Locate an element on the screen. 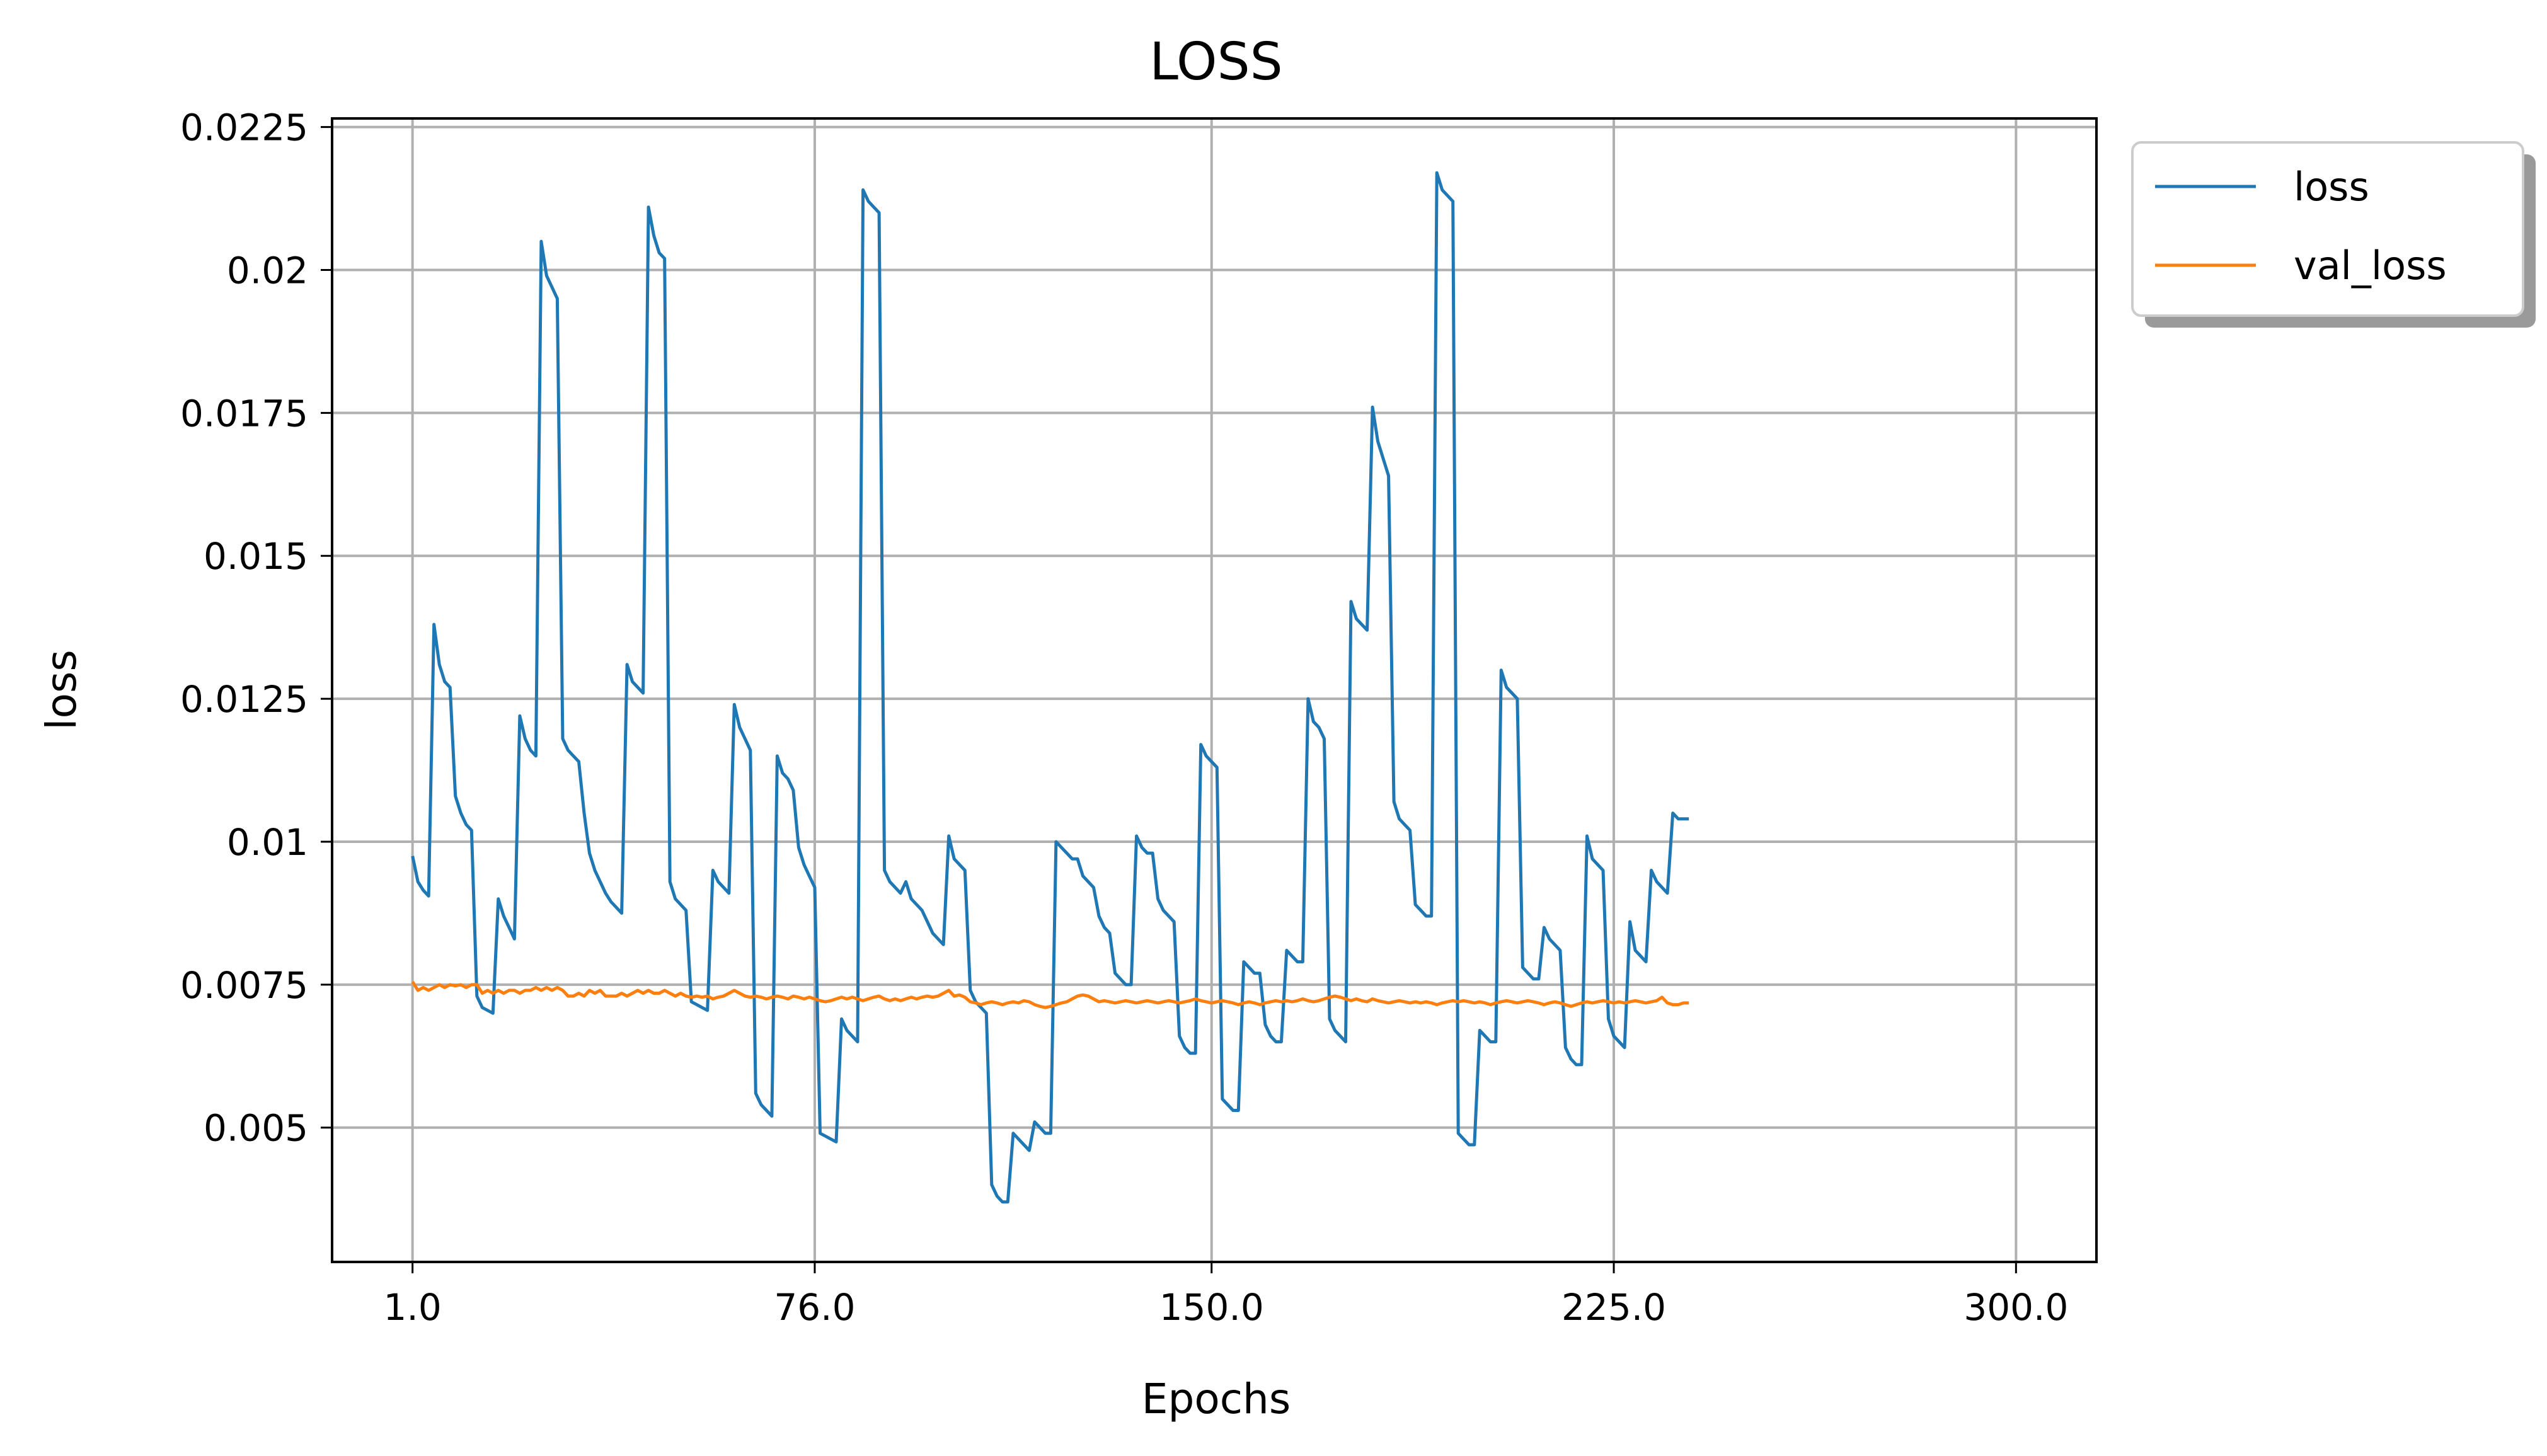 Image resolution: width=2547 pixels, height=1456 pixels. y-tick-label: 0.02 is located at coordinates (267, 270).